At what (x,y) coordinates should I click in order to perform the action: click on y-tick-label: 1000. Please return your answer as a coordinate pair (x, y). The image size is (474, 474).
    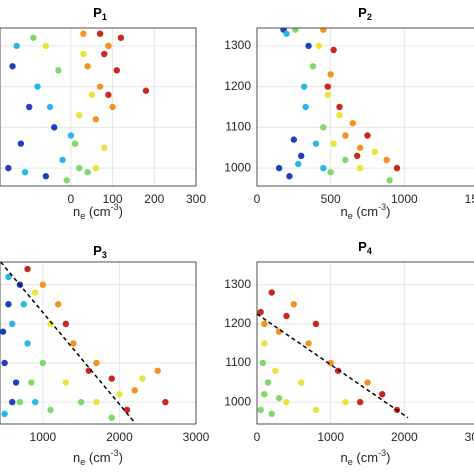
    Looking at the image, I should click on (237, 401).